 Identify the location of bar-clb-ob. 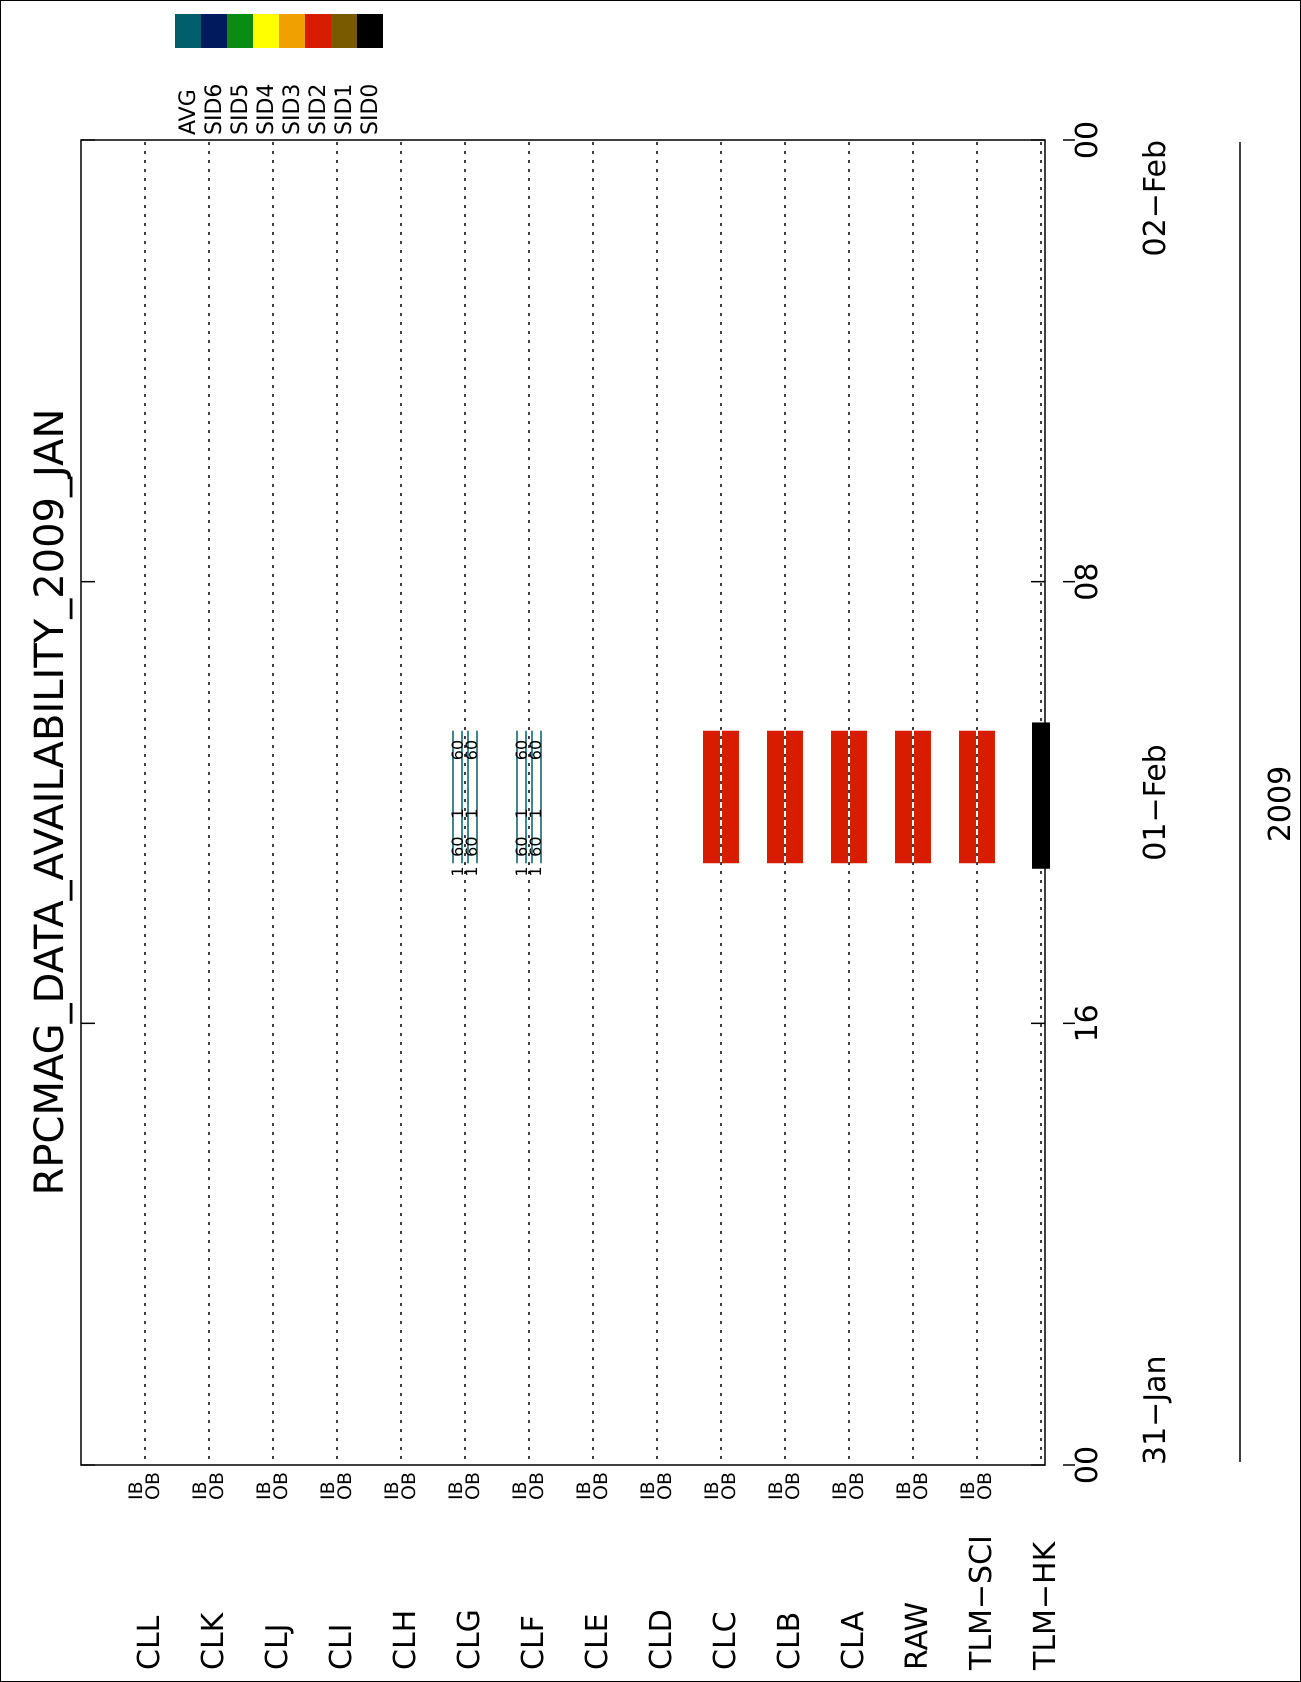
(794, 797).